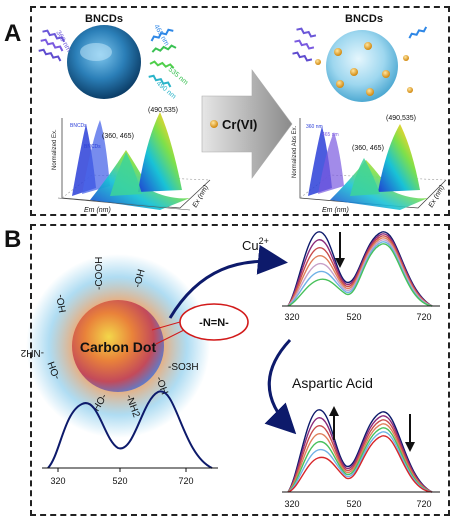 The image size is (474, 523). What do you see at coordinates (119, 481) in the screenshot?
I see `main-tick-2: 520` at bounding box center [119, 481].